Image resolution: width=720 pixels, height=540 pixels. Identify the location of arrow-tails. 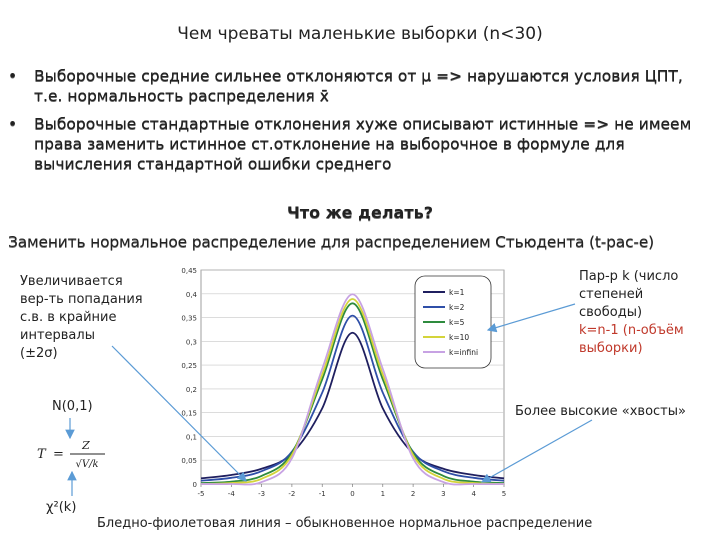
(537, 451).